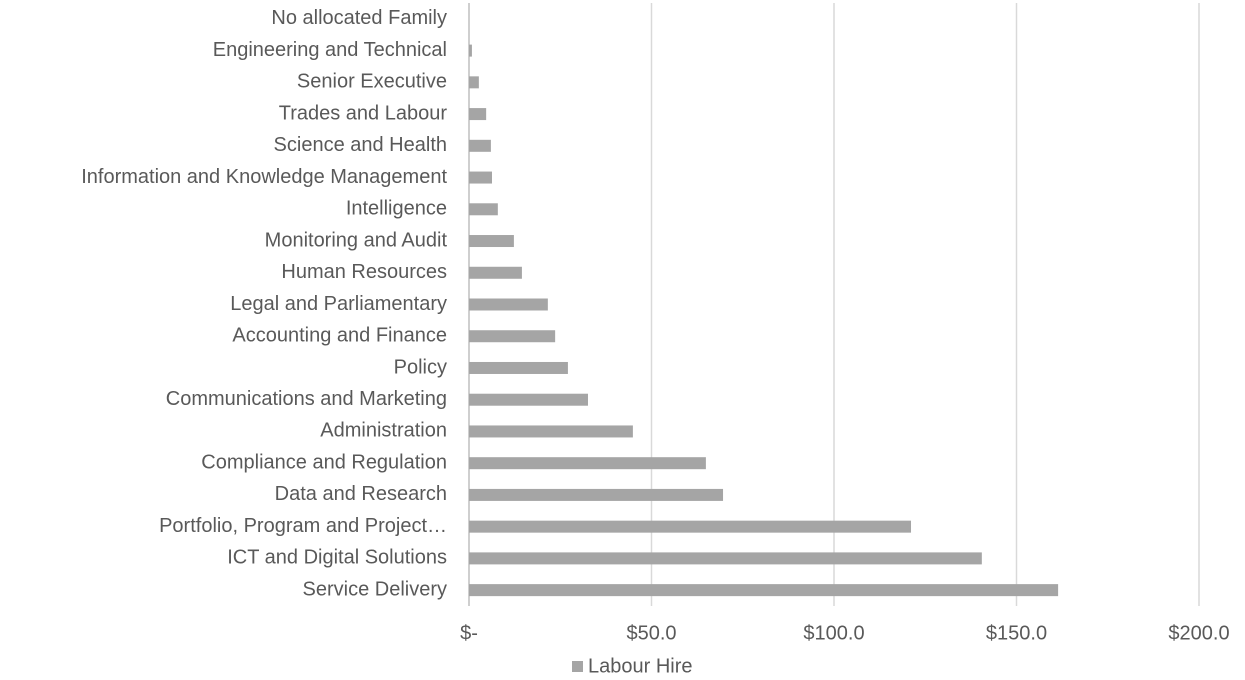 The image size is (1245, 680). What do you see at coordinates (833, 633) in the screenshot?
I see `x-tick-label: $100.0` at bounding box center [833, 633].